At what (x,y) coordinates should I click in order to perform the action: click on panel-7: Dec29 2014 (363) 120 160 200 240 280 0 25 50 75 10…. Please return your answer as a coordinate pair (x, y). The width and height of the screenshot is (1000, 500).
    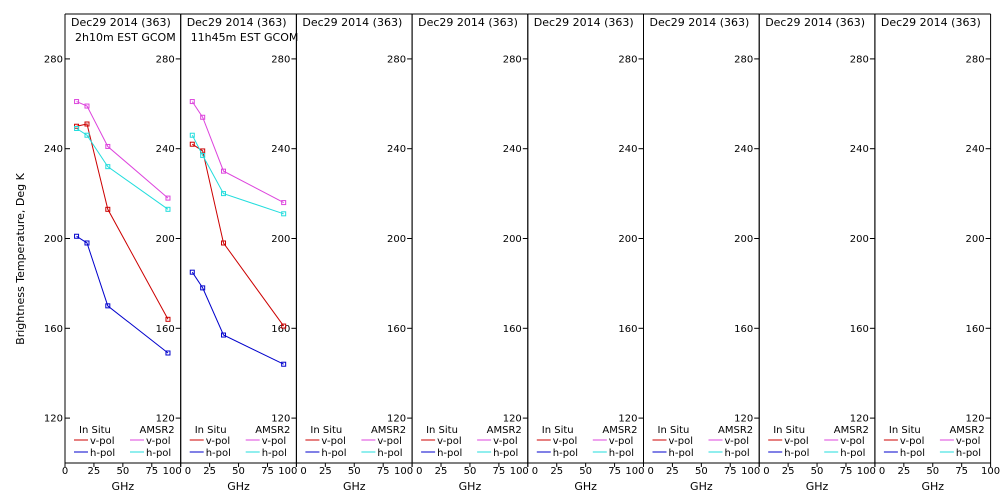
    Looking at the image, I should click on (817, 253).